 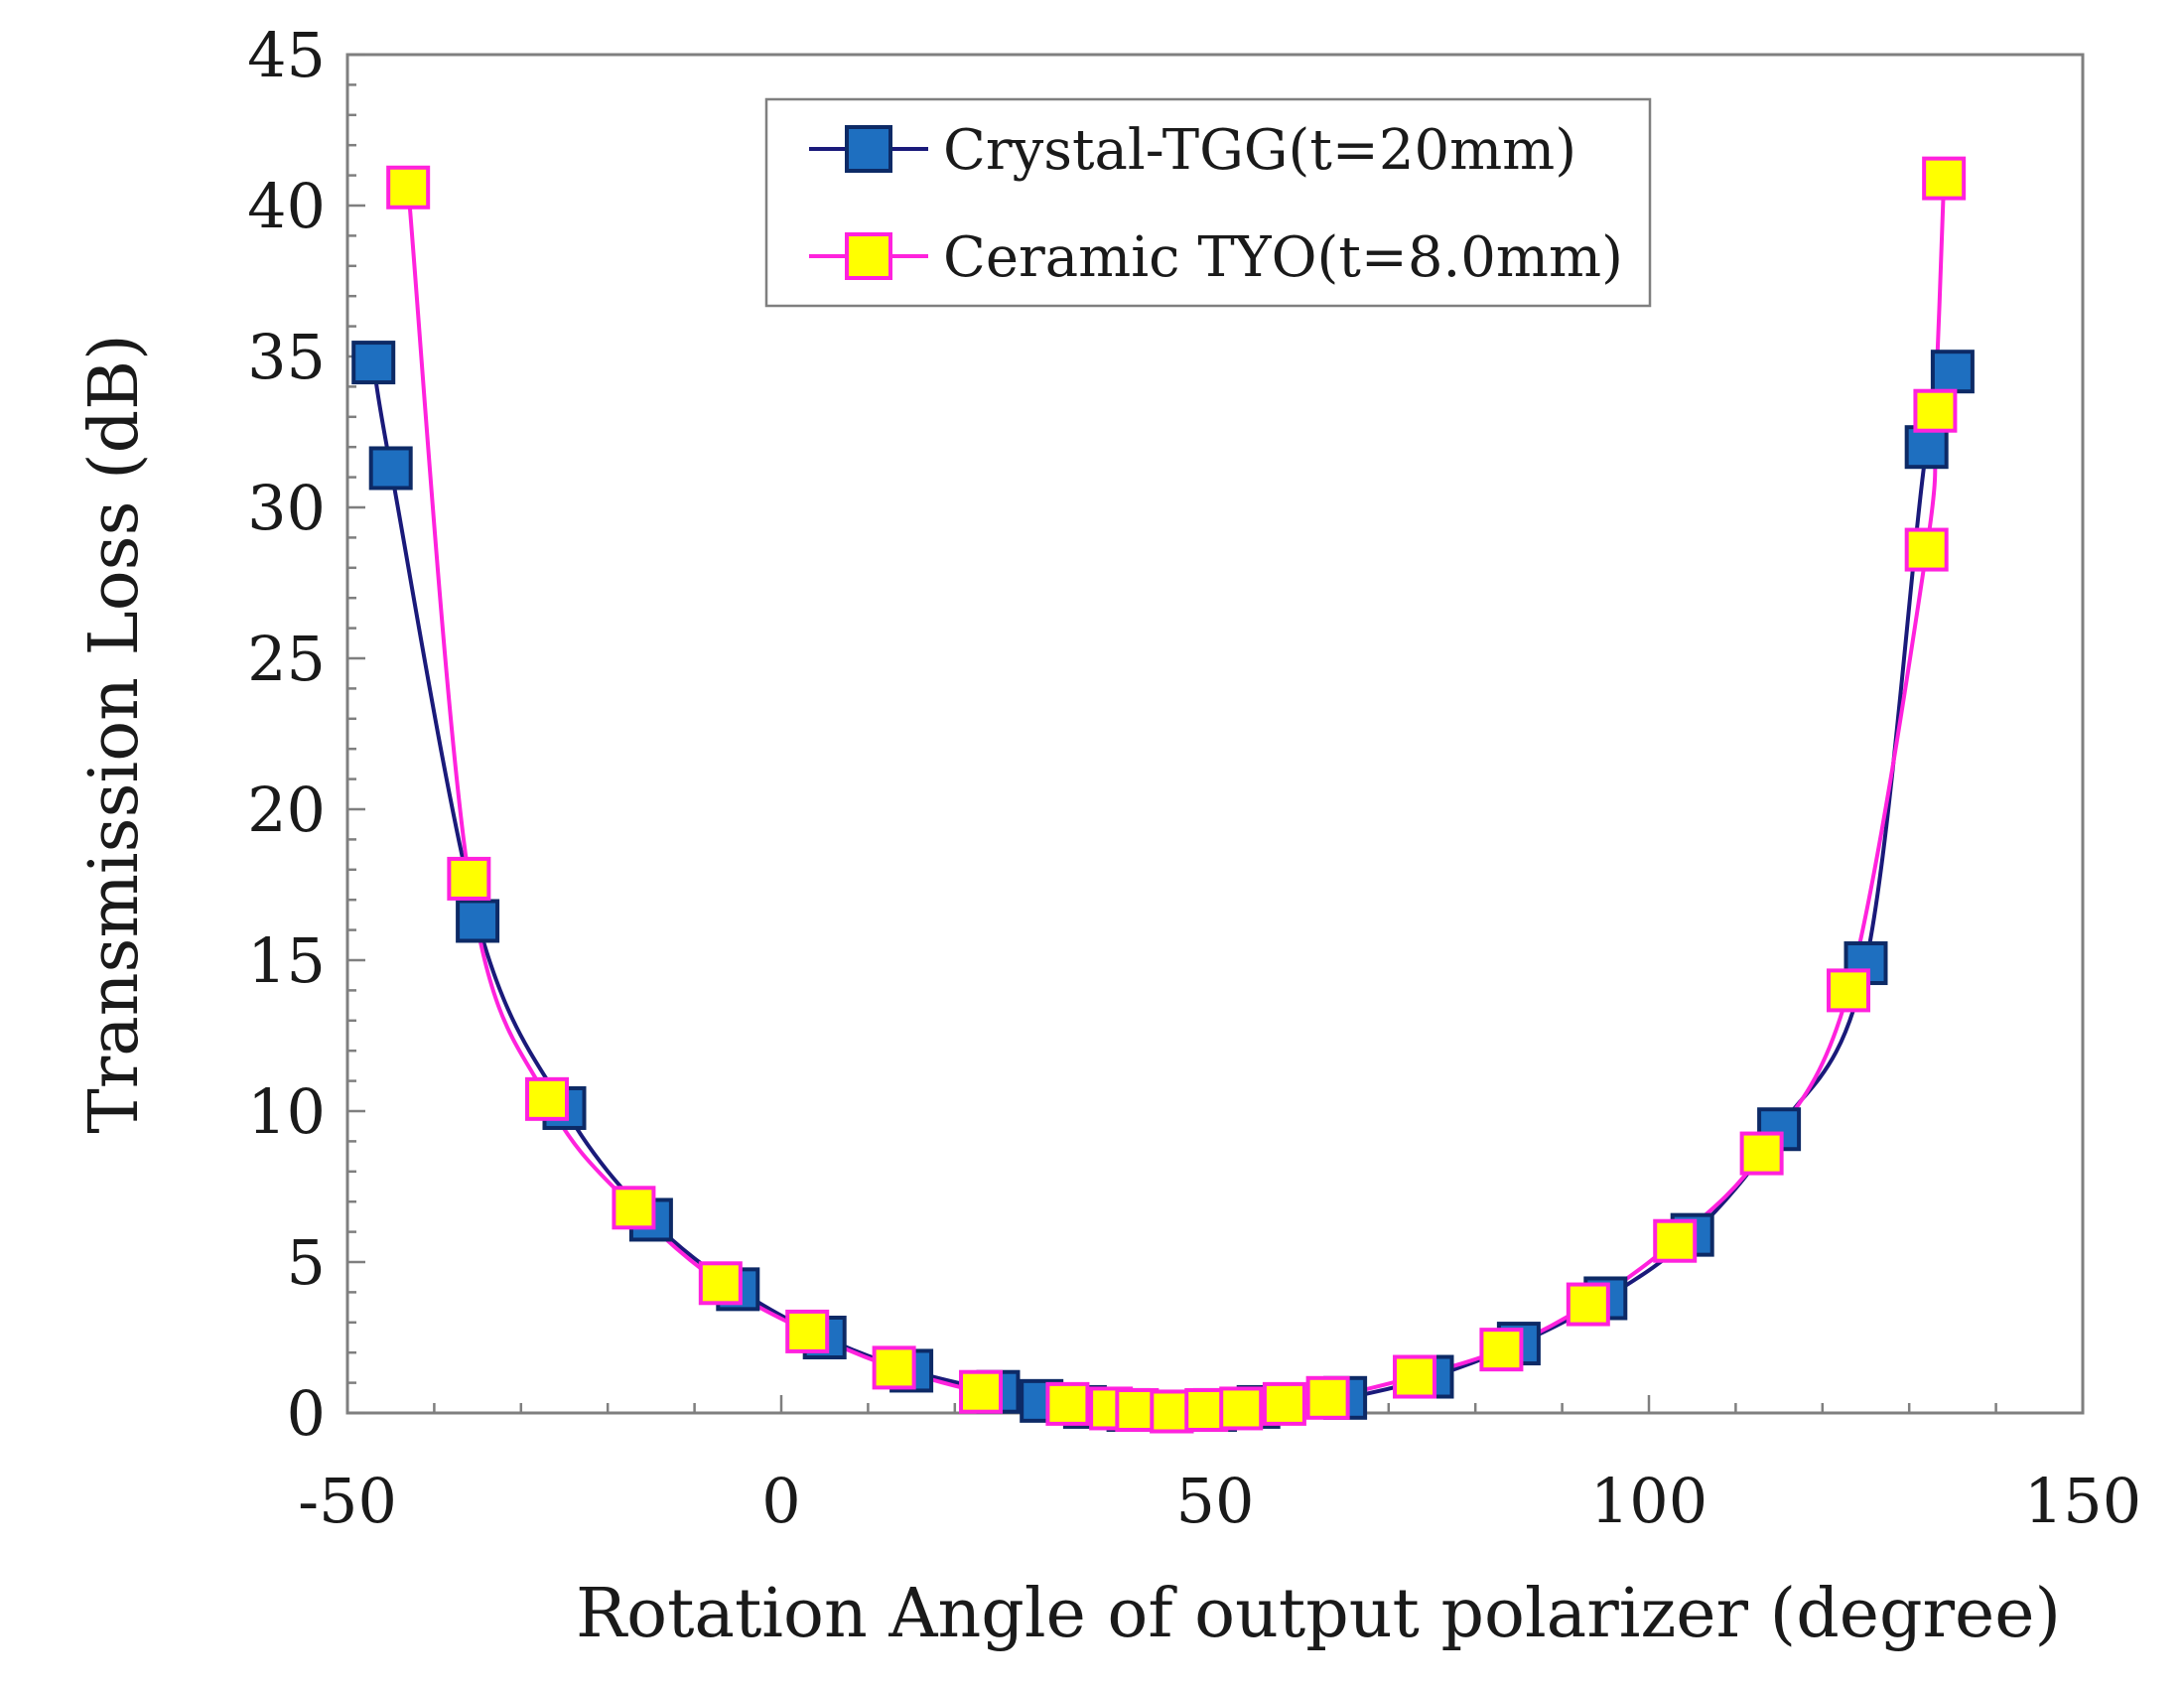 What do you see at coordinates (1259, 150) in the screenshot?
I see `legend-label-crystal-tgg: Crystal-TGG(t=20mm)` at bounding box center [1259, 150].